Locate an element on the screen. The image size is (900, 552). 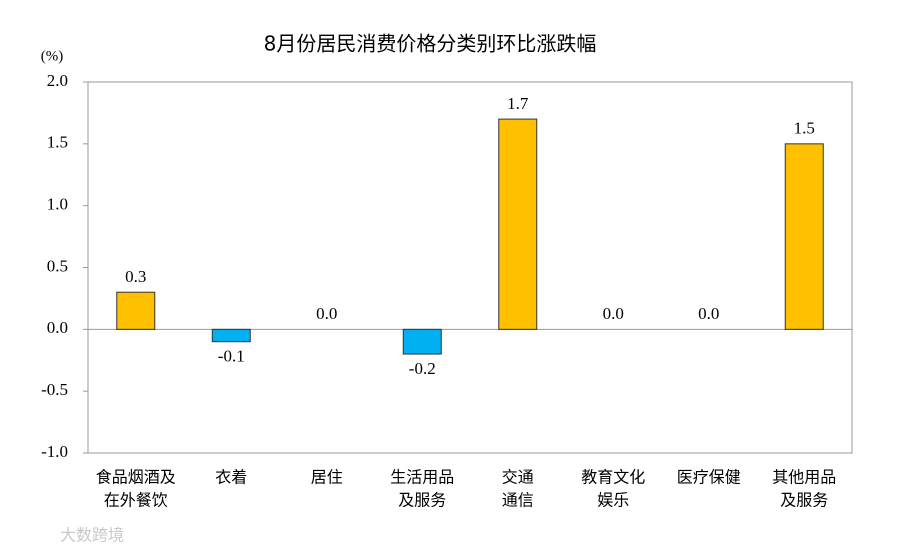
value-label: -0.2 is located at coordinates (422, 368).